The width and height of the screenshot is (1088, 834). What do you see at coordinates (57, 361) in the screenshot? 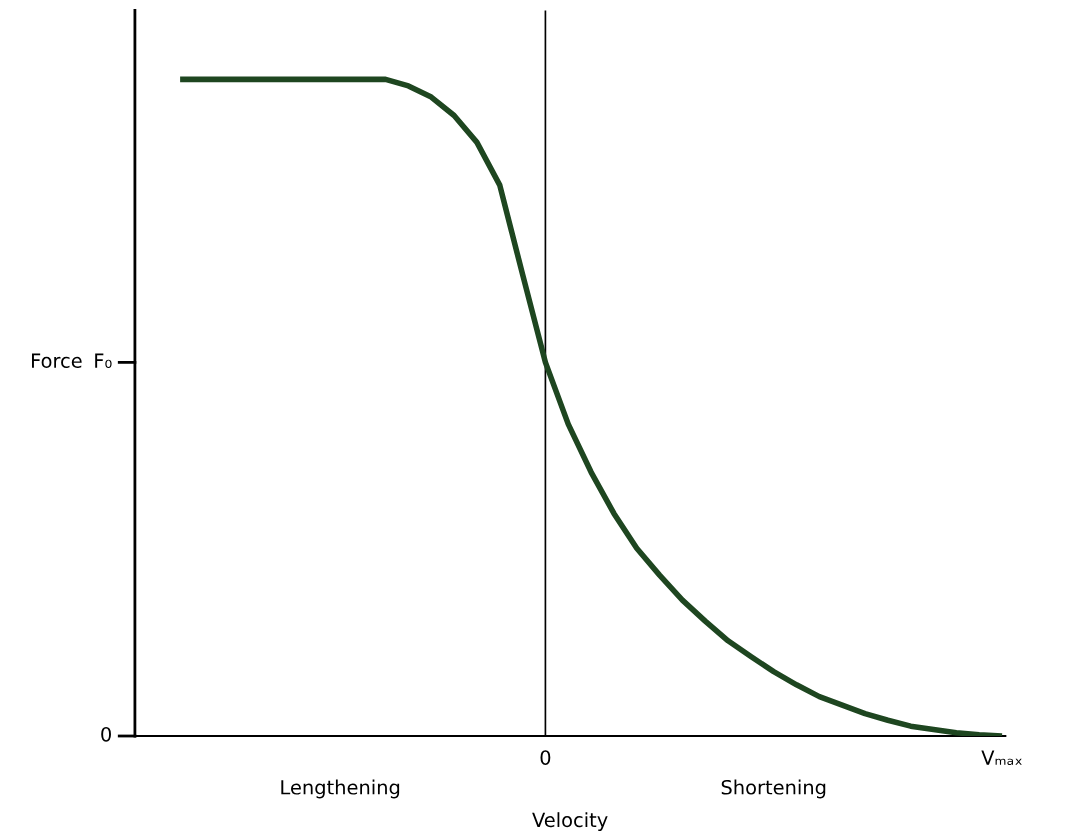
I see `y-axis-title: Force` at bounding box center [57, 361].